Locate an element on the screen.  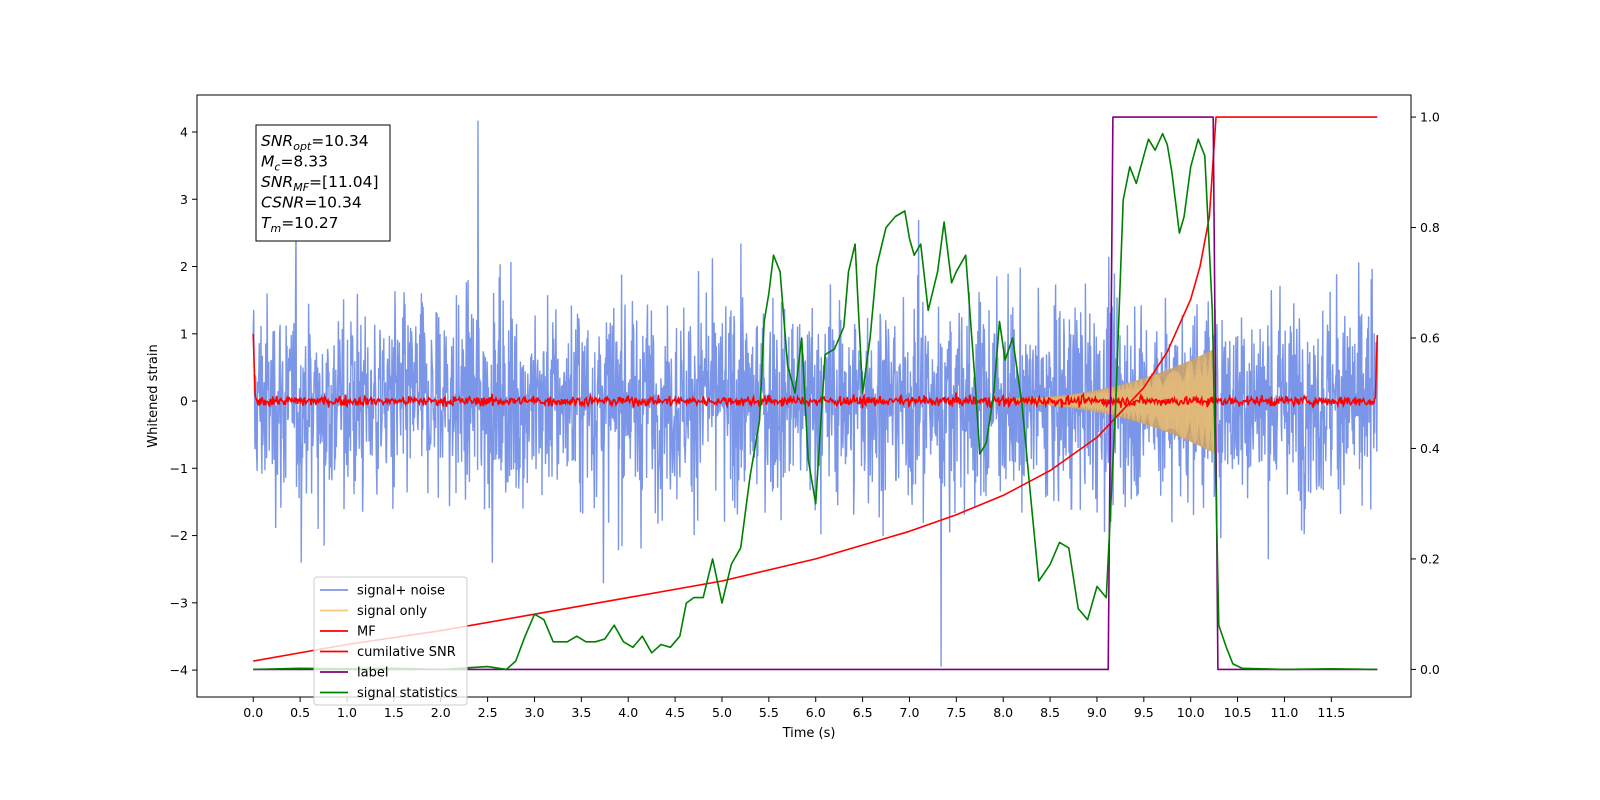
y-tick-label: 0 is located at coordinates (184, 401).